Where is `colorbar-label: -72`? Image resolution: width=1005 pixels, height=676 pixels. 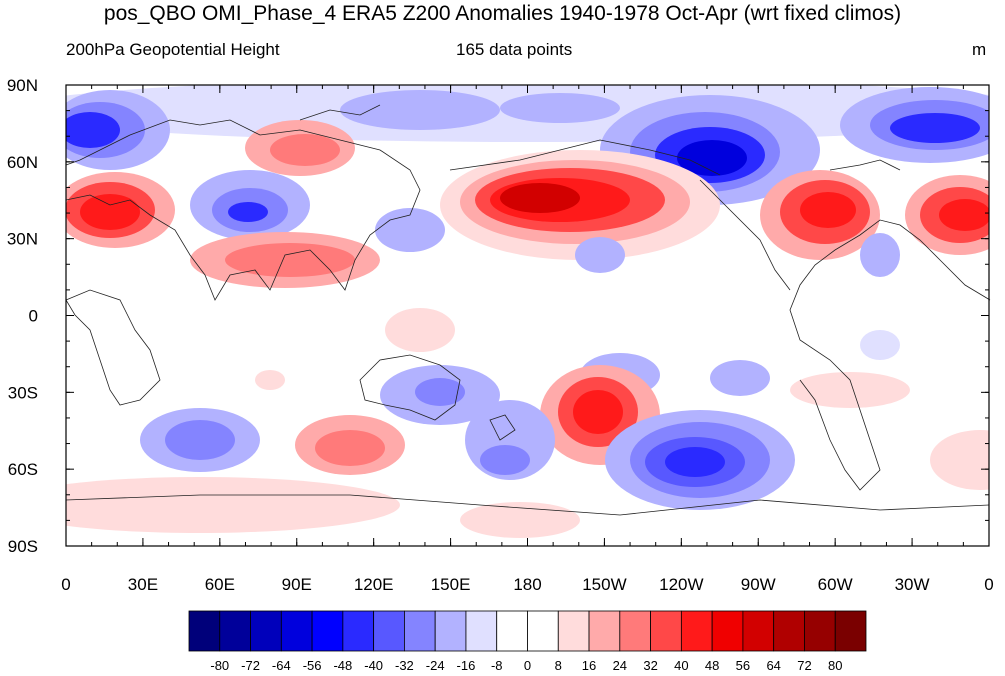 colorbar-label: -72 is located at coordinates (250, 665).